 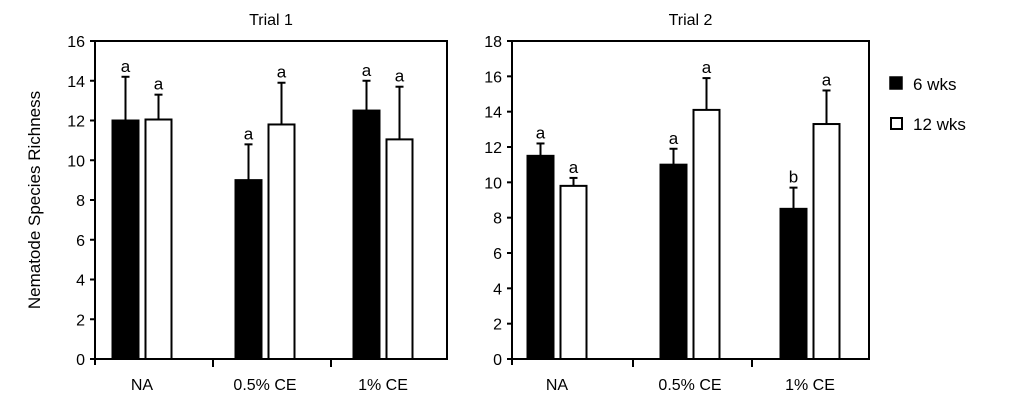 I want to click on legend-label-6wks: 6 wks, so click(x=934, y=84).